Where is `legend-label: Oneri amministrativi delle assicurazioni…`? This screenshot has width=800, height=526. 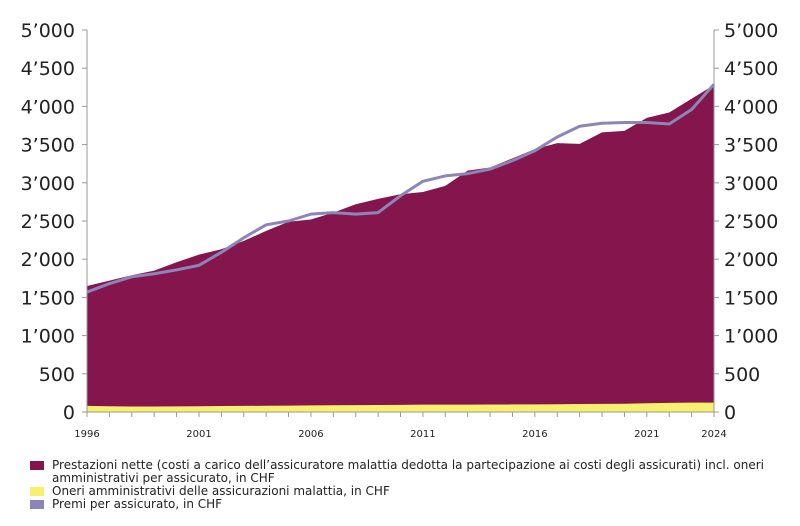
legend-label: Oneri amministrativi delle assicurazioni… is located at coordinates (221, 491).